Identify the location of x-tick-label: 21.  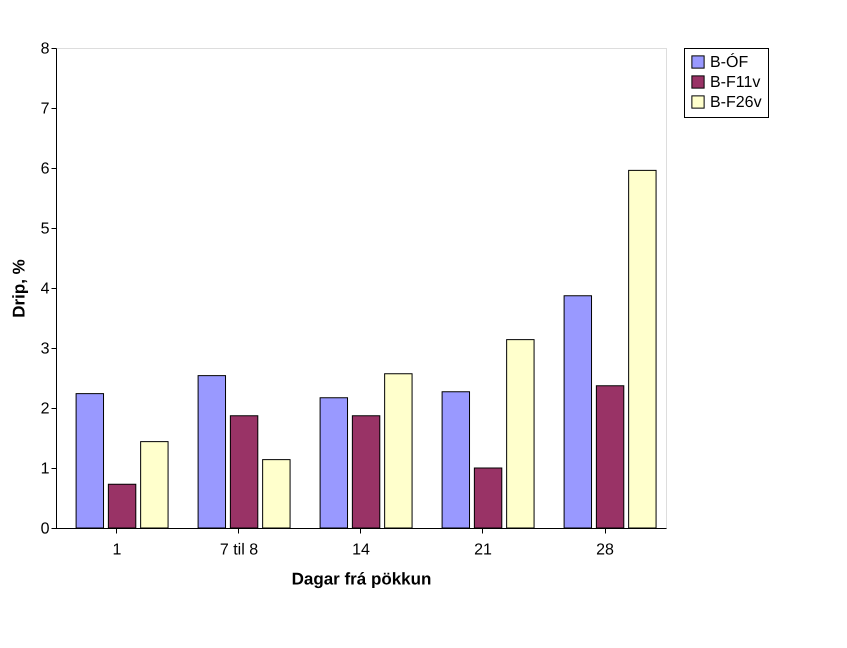
(483, 550).